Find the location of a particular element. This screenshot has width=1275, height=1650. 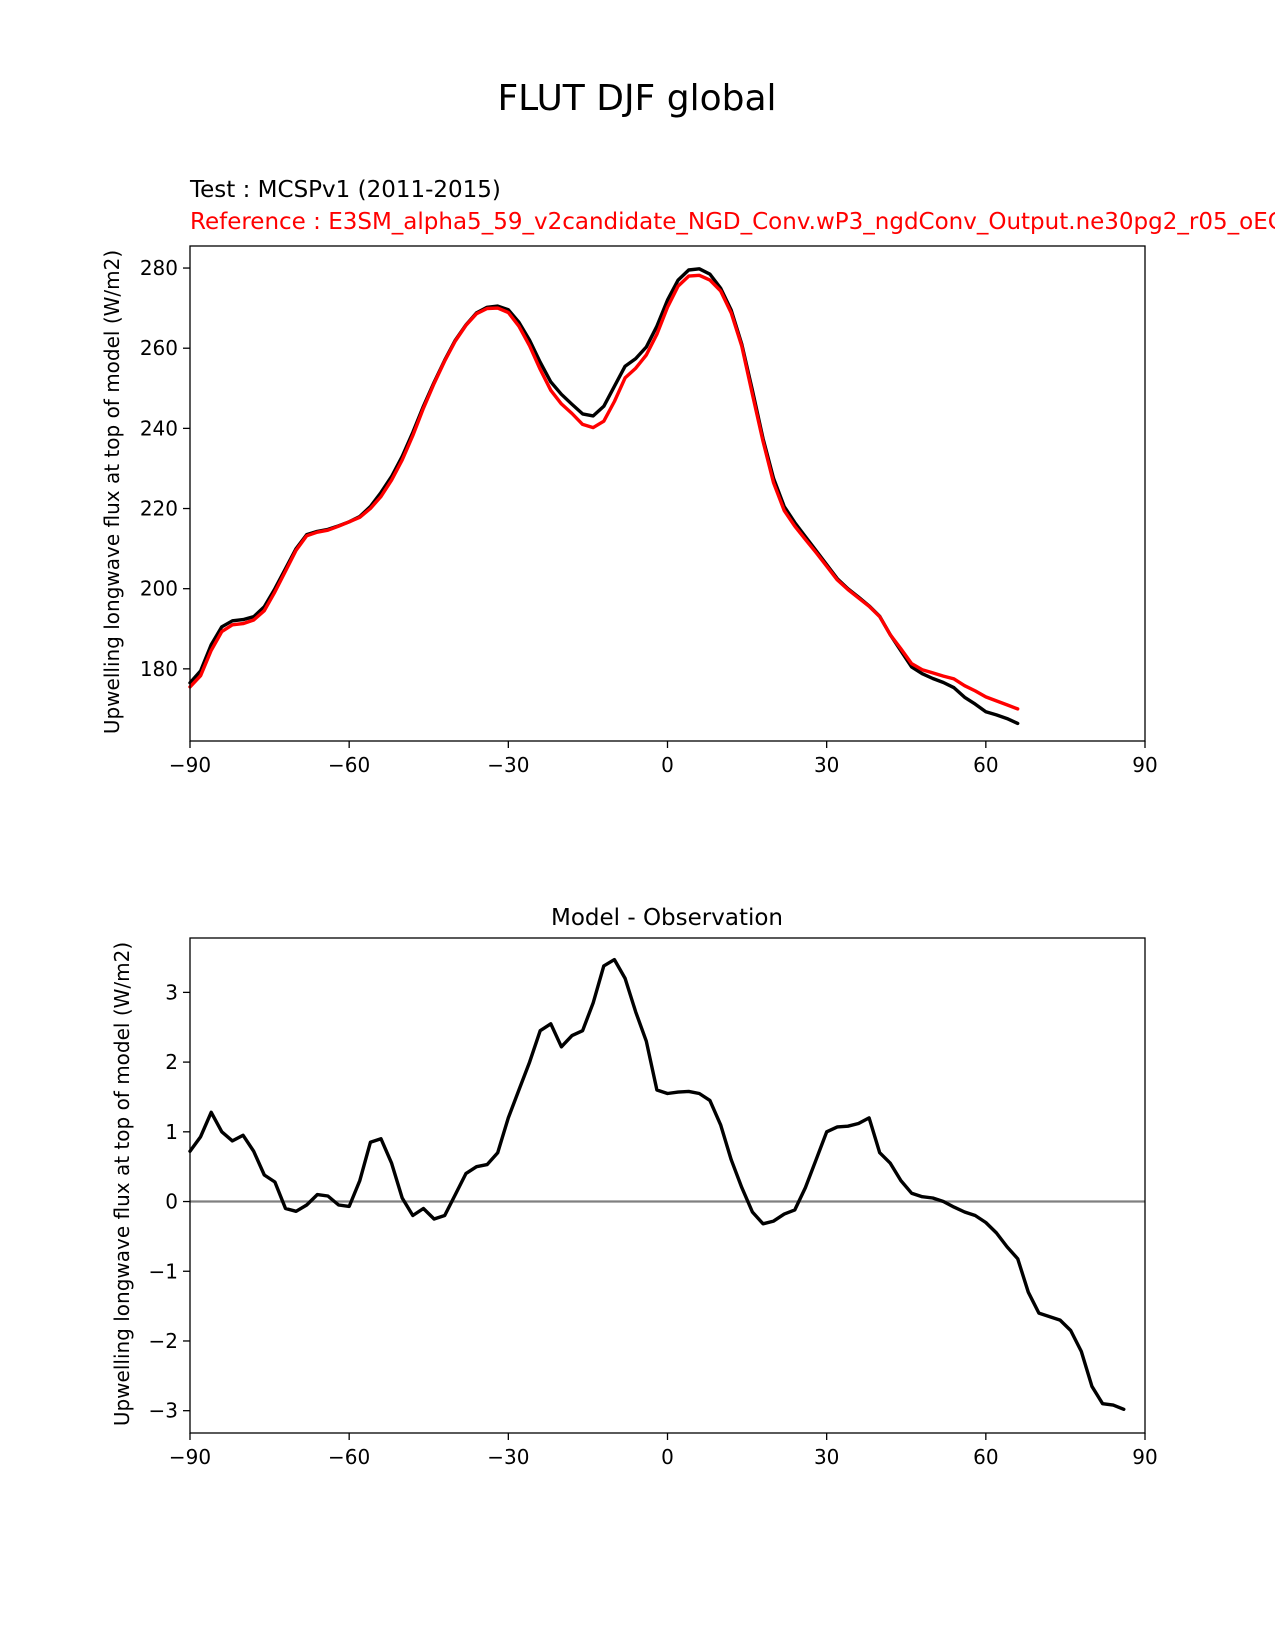

bottom-ytick-label: 2 is located at coordinates (171, 1062).